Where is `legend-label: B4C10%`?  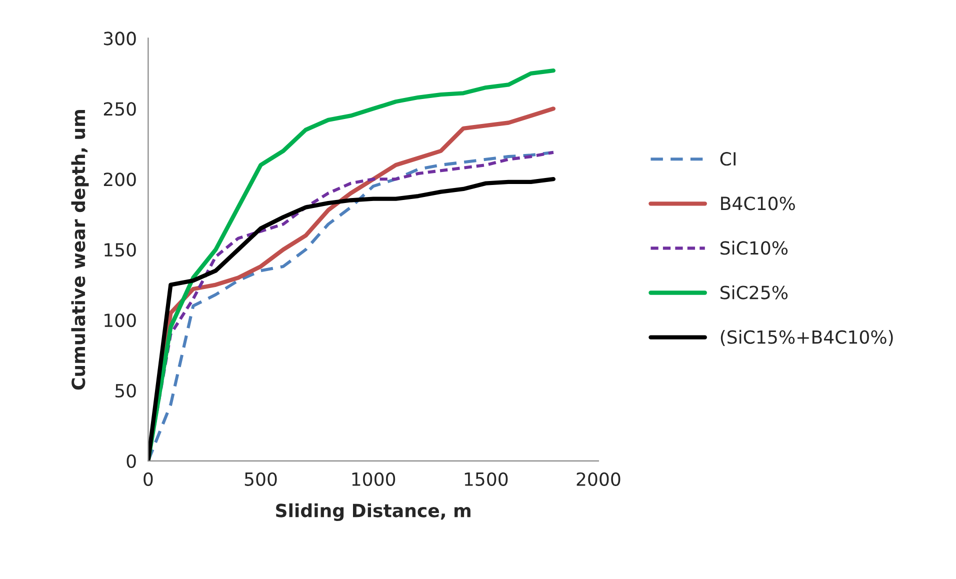 legend-label: B4C10% is located at coordinates (758, 203).